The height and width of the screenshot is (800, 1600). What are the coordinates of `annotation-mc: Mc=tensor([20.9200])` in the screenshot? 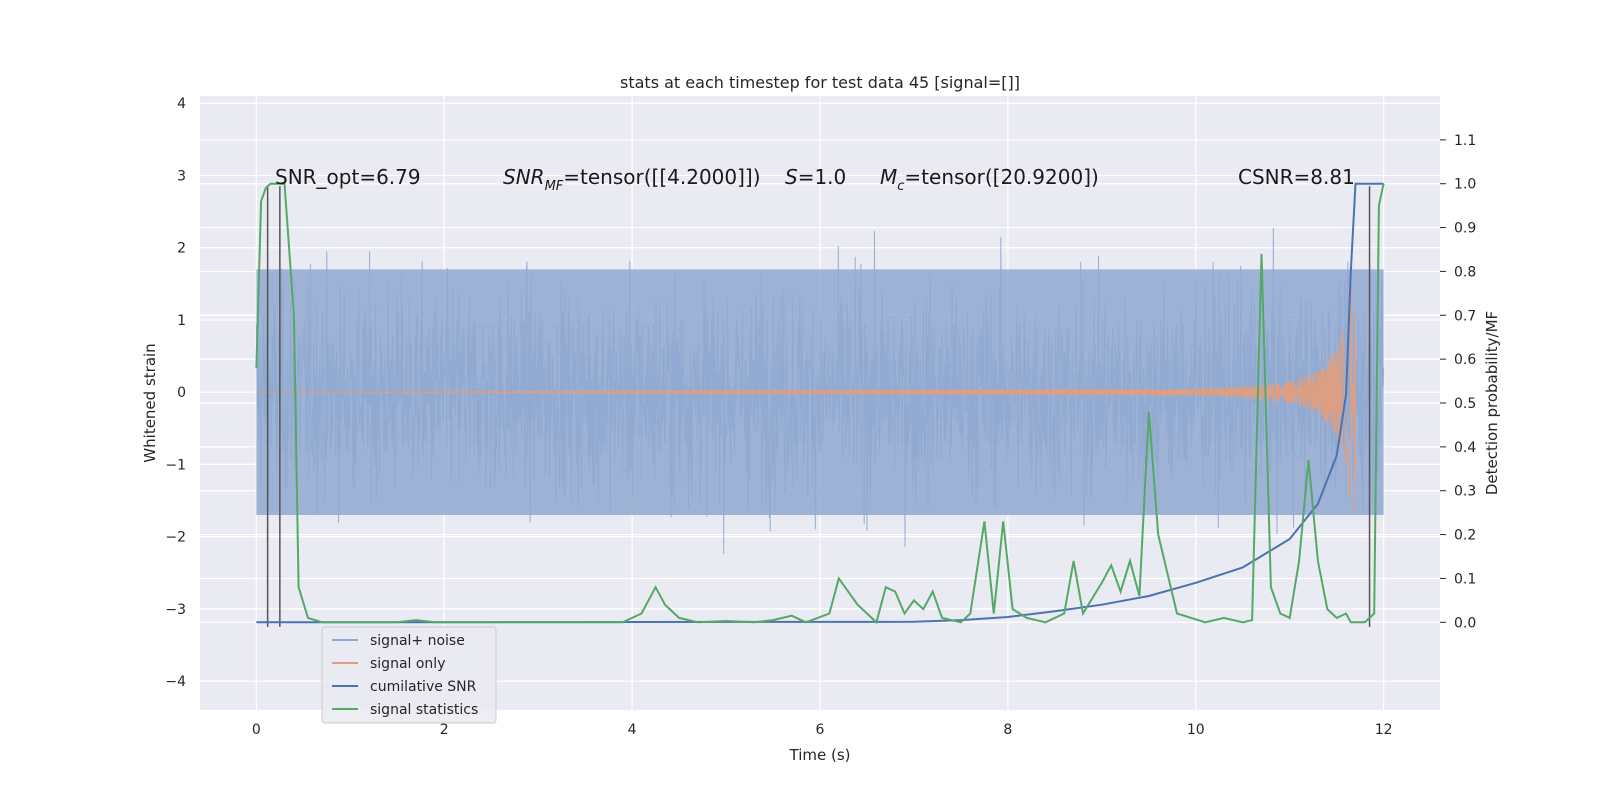 It's located at (989, 179).